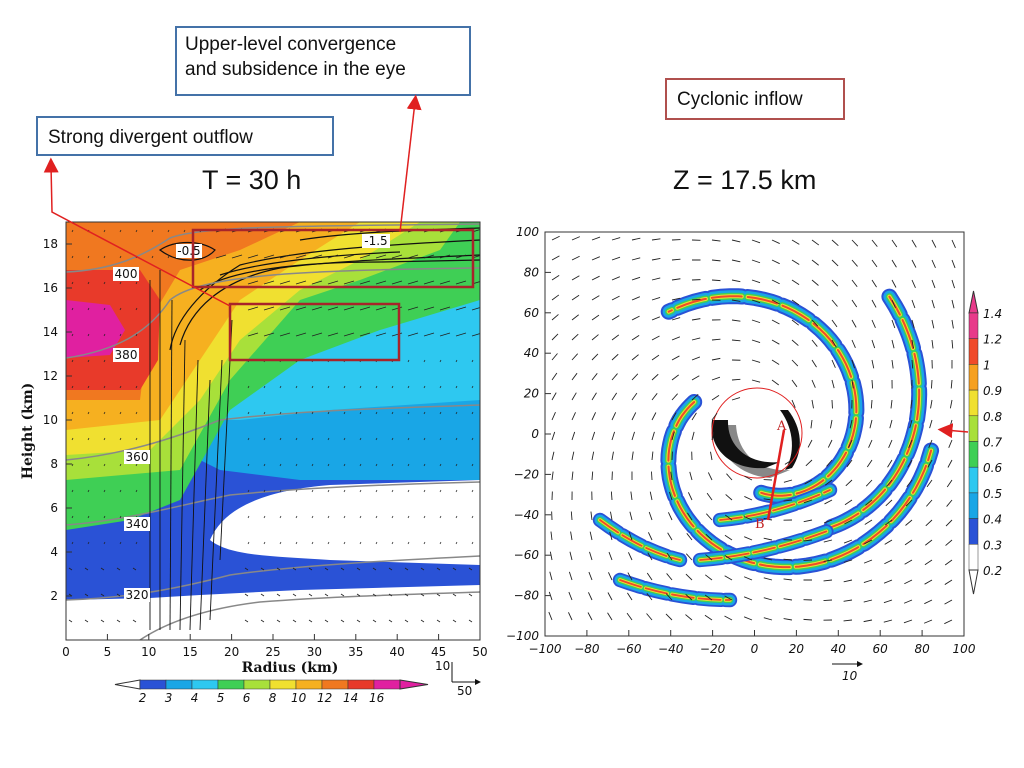 The image size is (1024, 768). I want to click on left-colorbar-tick: 5, so click(221, 698).